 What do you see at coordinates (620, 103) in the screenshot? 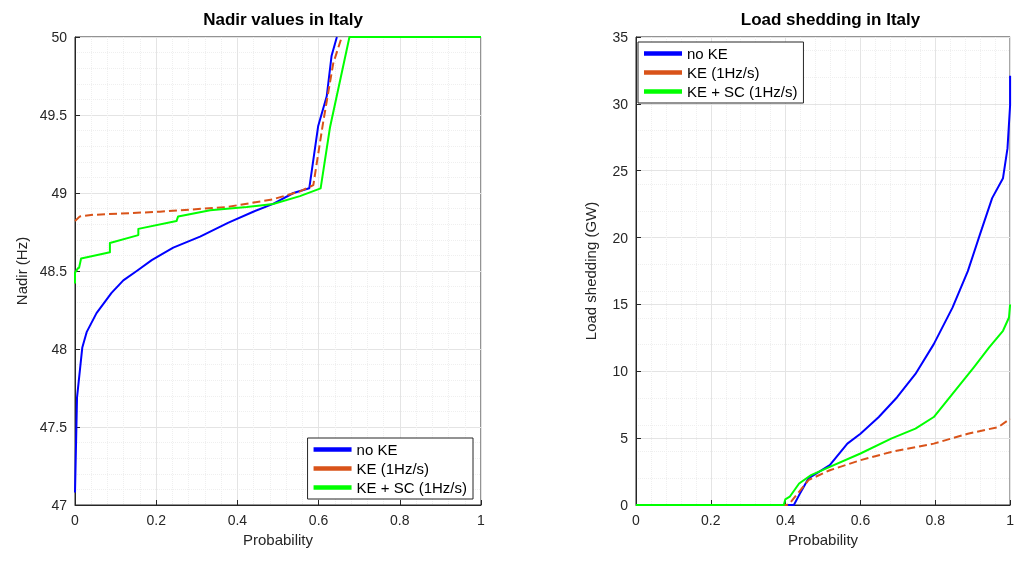
I see `y-tick-label: 30` at bounding box center [620, 103].